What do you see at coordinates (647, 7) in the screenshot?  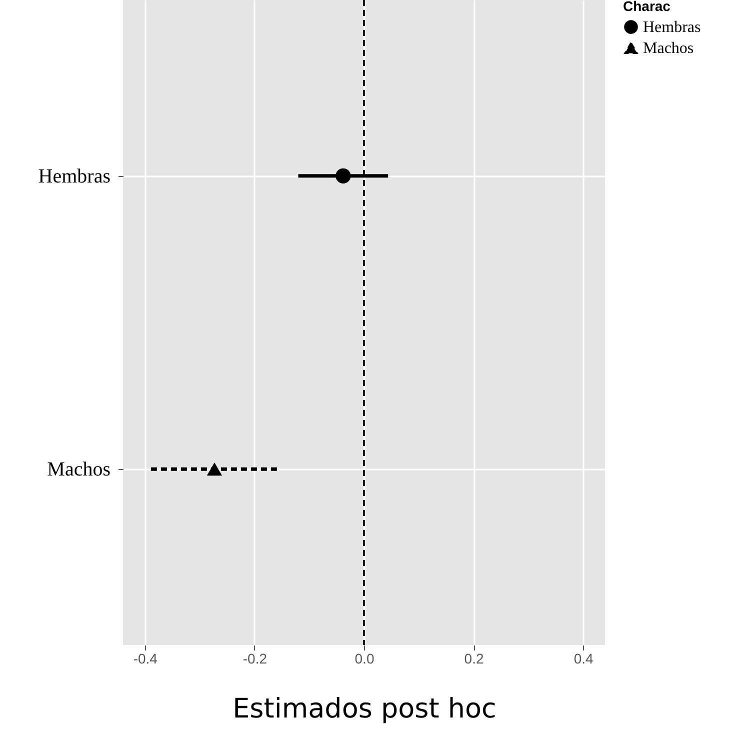 I see `legend-title: Charac` at bounding box center [647, 7].